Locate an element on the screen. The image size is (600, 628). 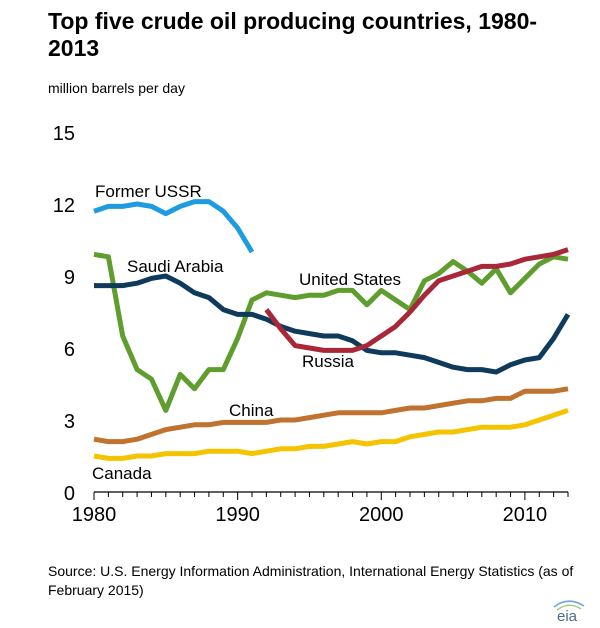
y-axis-unit-label: million barrels per day is located at coordinates (116, 88).